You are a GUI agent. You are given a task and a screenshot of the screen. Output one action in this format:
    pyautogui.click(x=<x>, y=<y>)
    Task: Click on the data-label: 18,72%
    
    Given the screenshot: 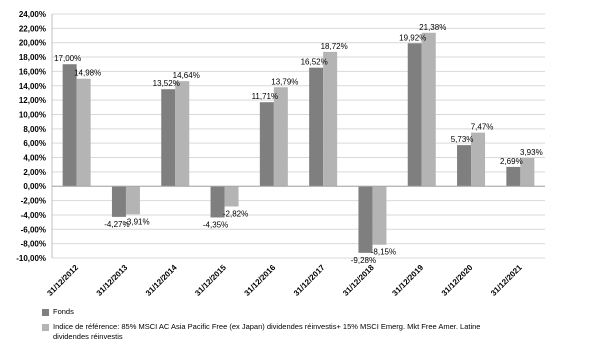 What is the action you would take?
    pyautogui.click(x=334, y=46)
    